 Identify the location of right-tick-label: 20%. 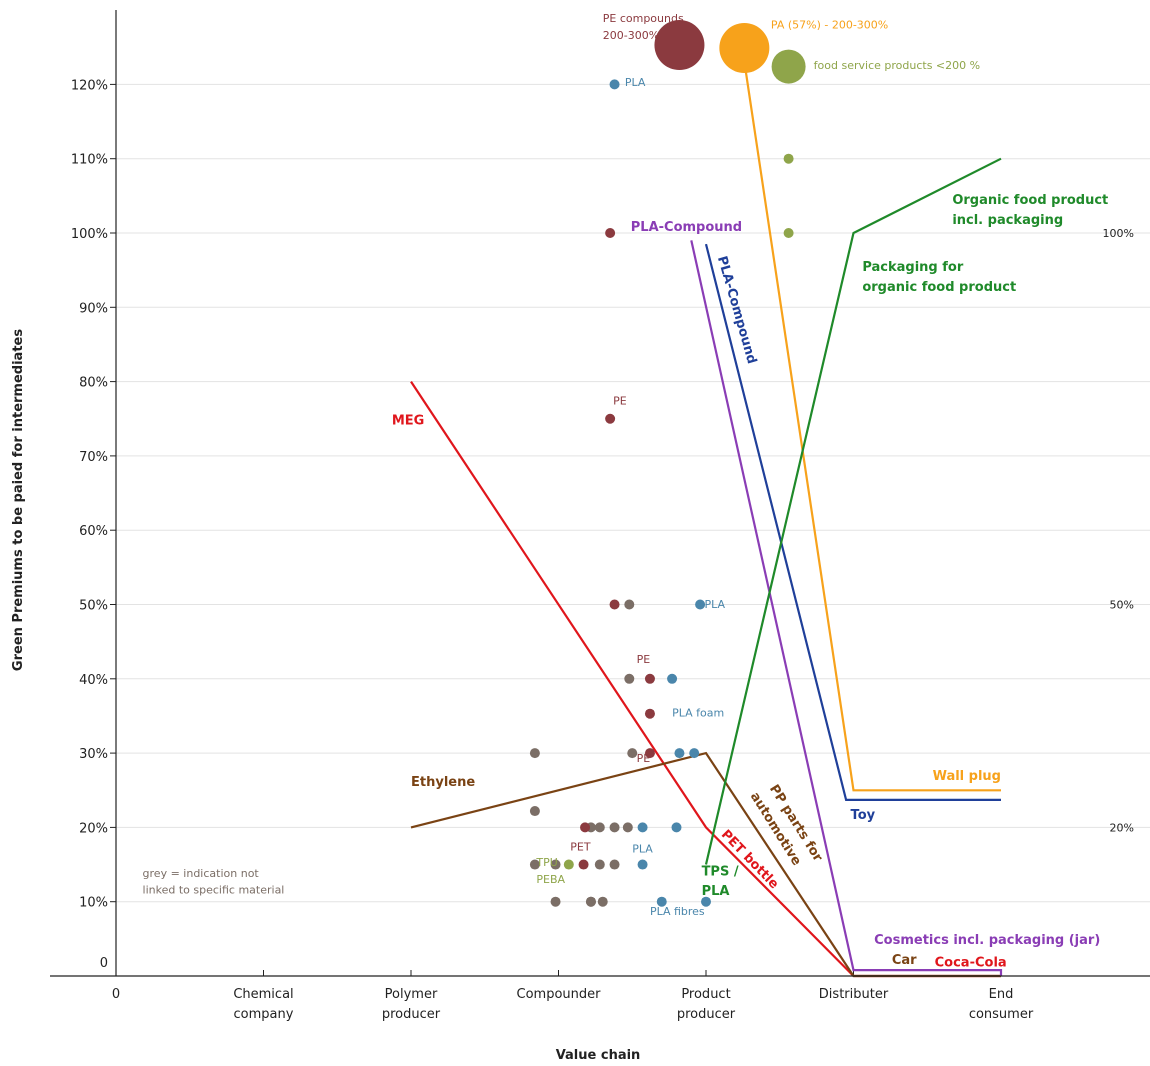
(1122, 827).